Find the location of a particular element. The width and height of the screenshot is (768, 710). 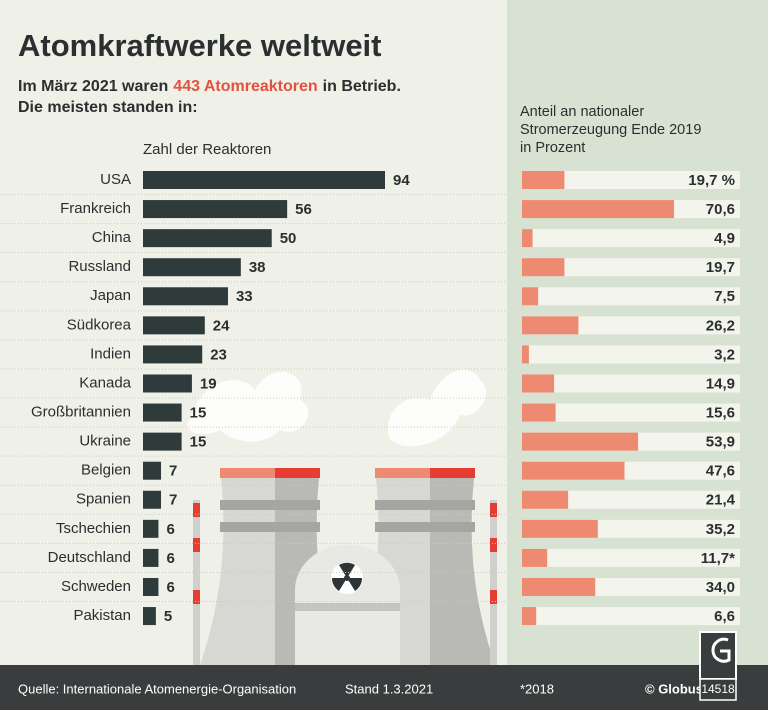

category-label: Russland is located at coordinates (99, 266).